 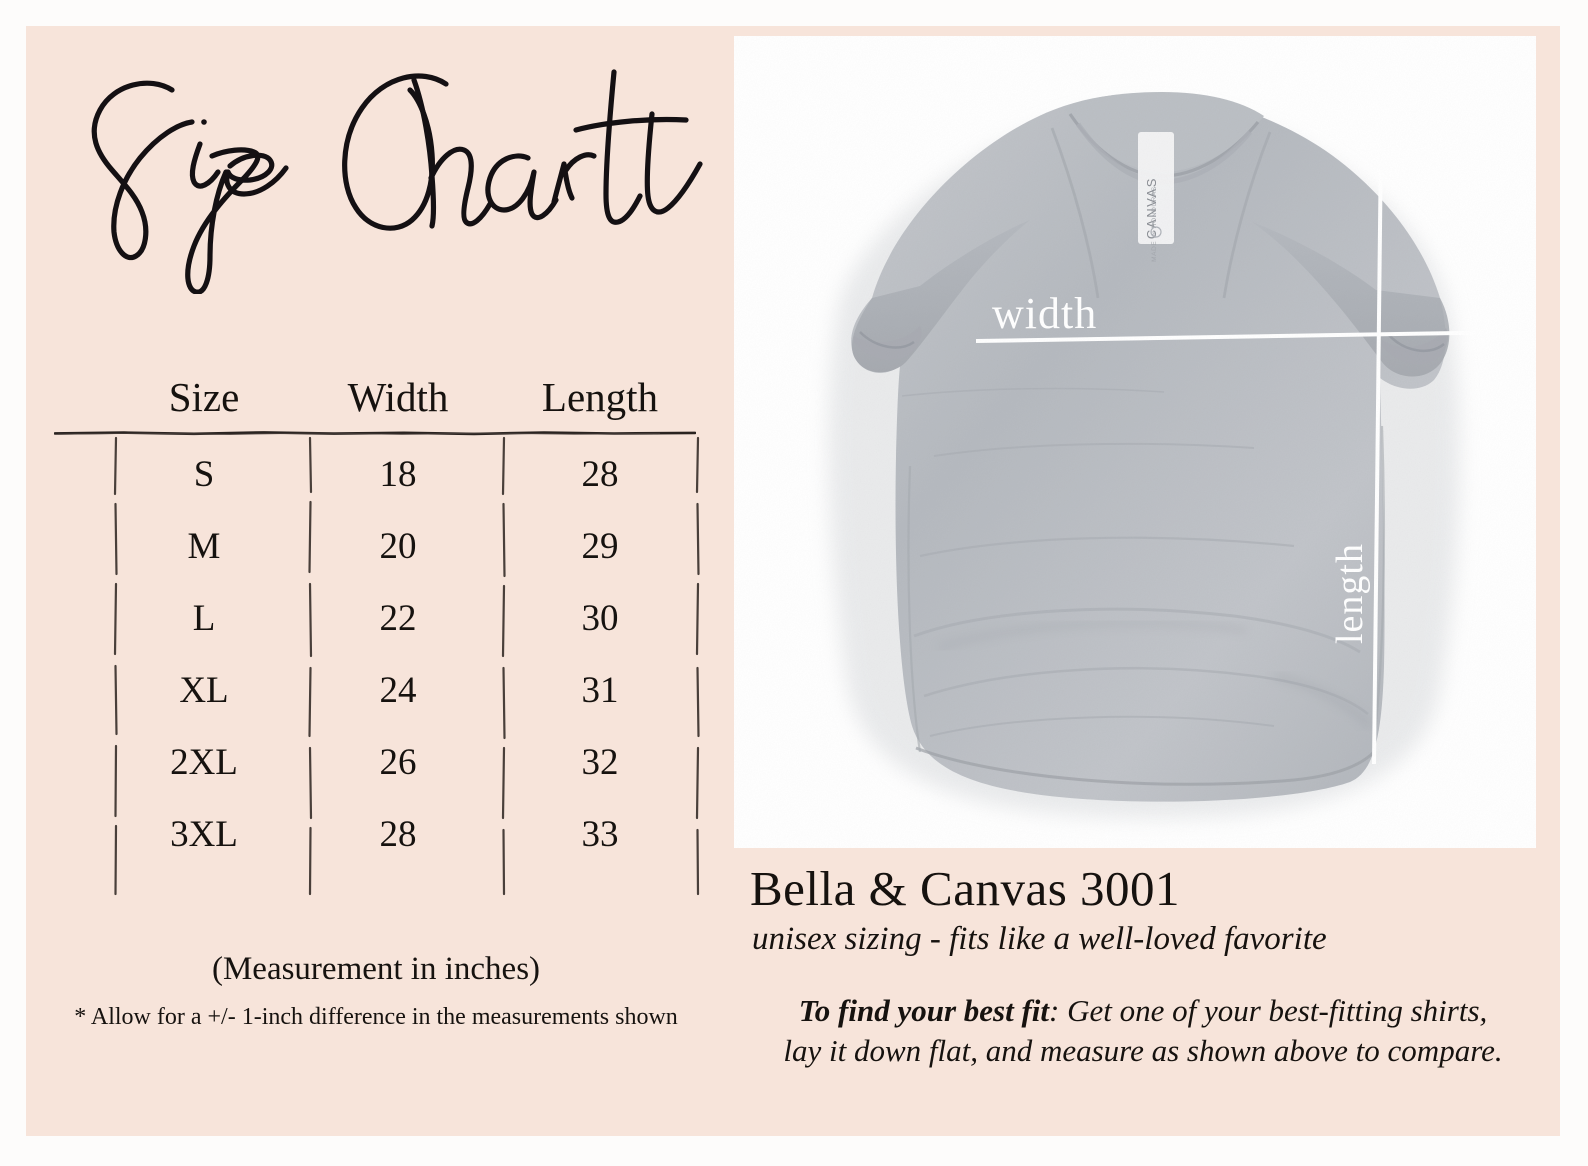 I want to click on cell-length: 30, so click(x=600, y=618).